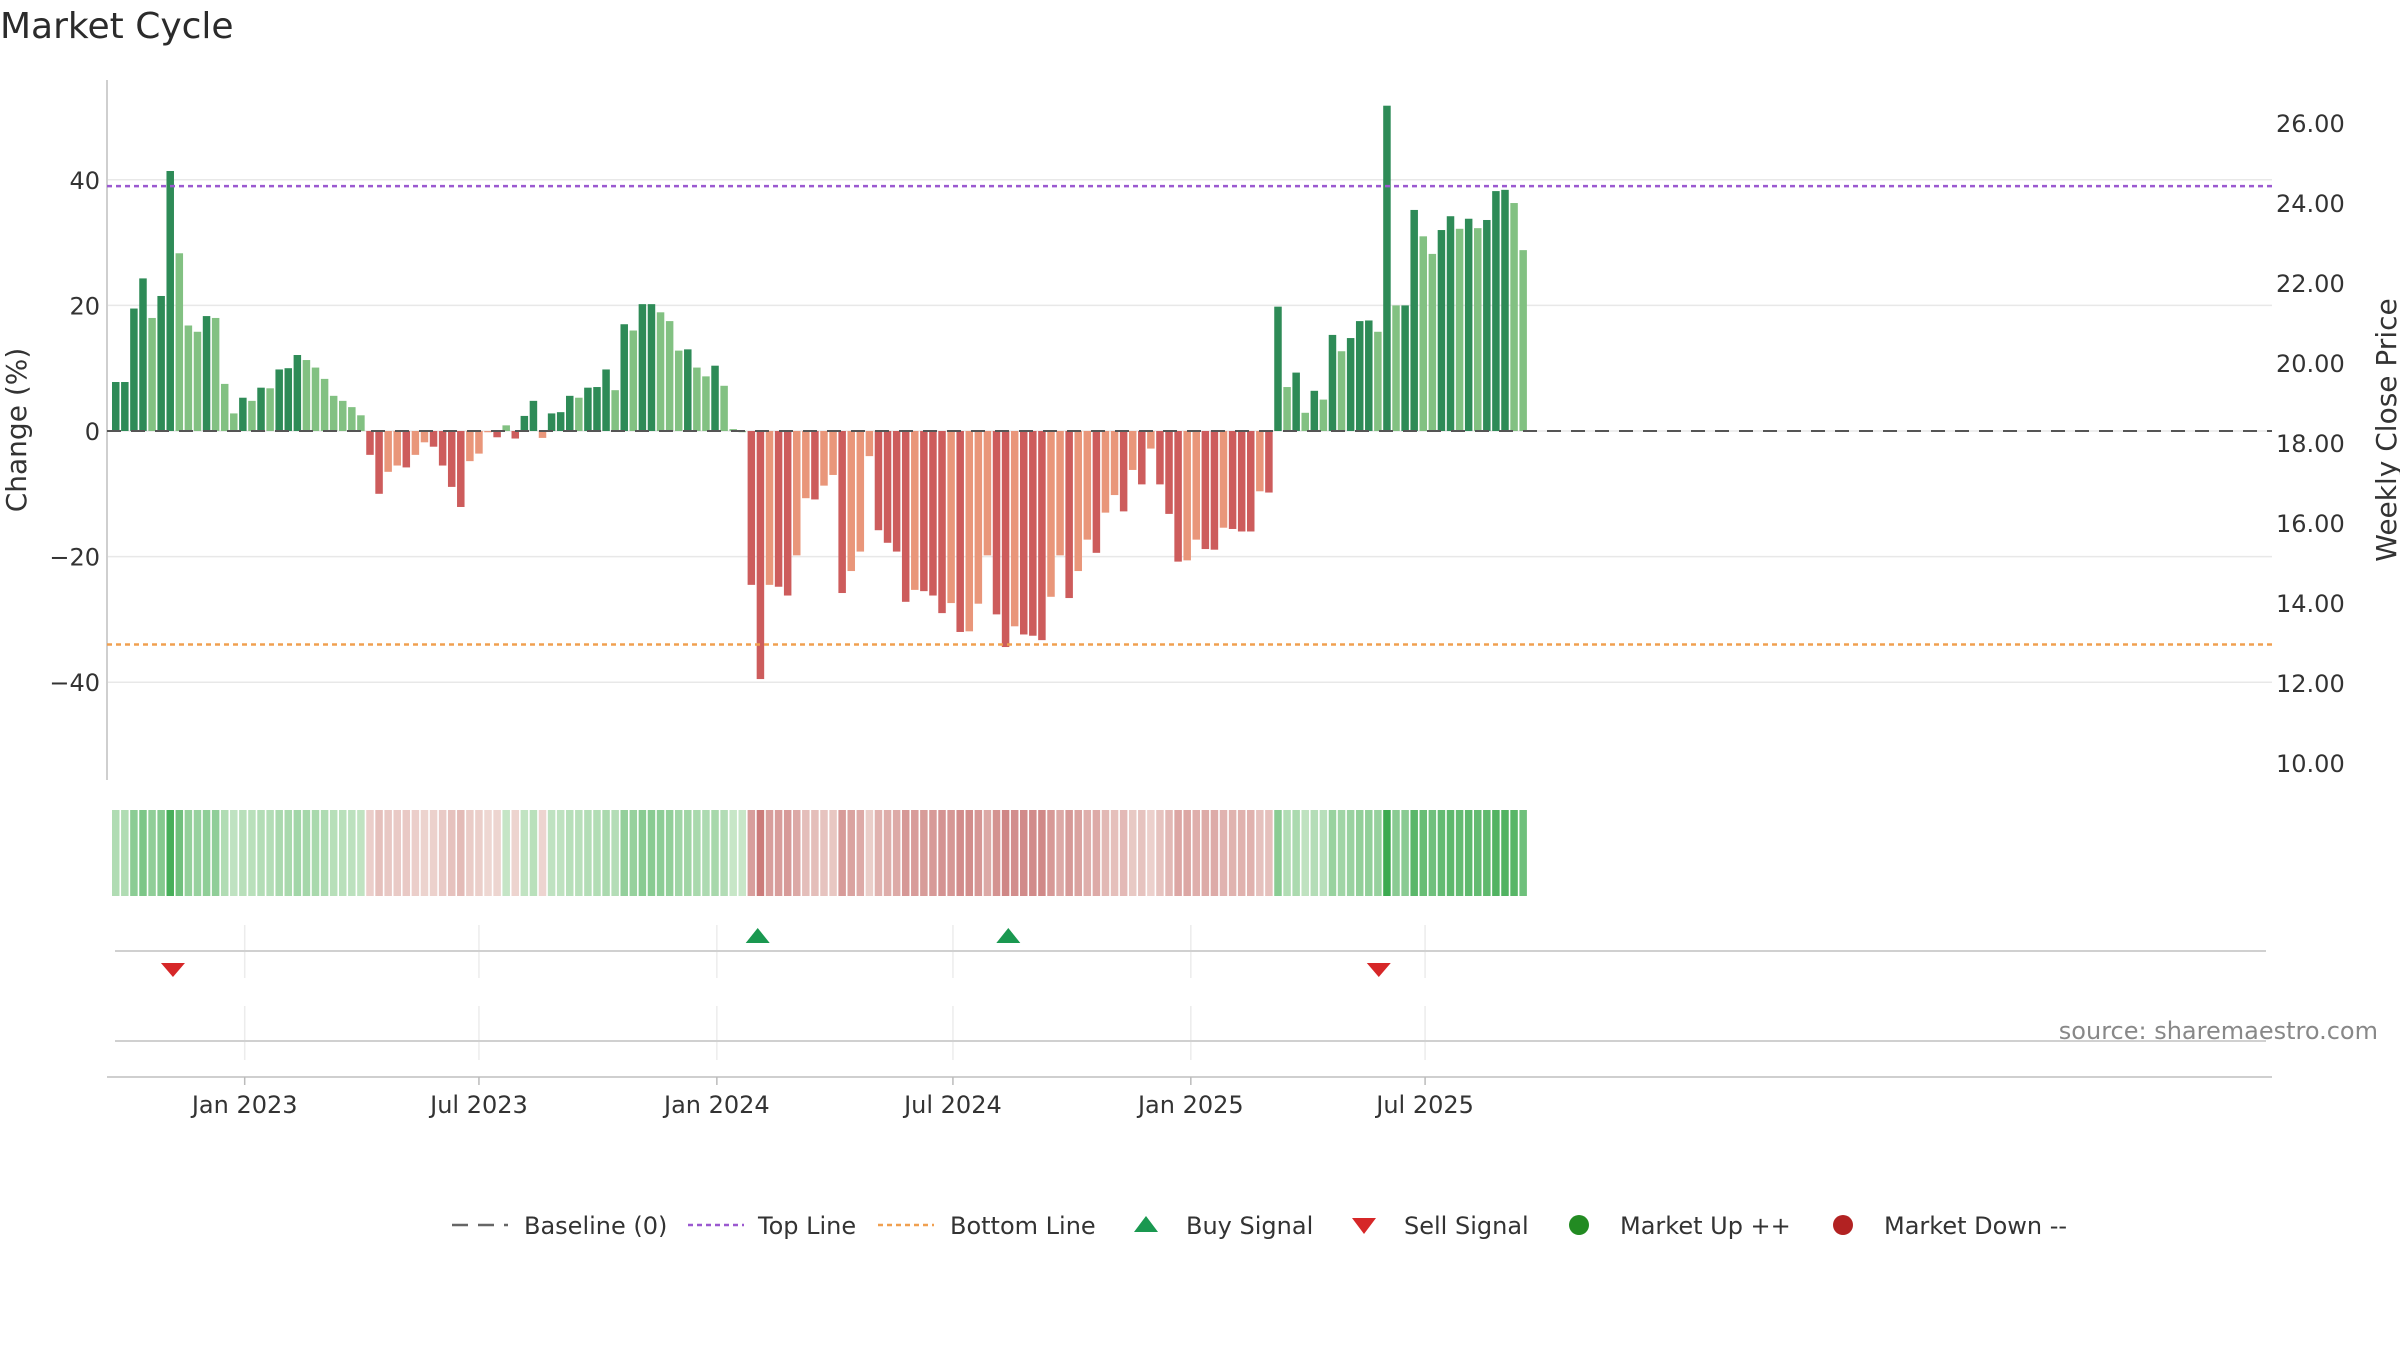 This screenshot has height=1350, width=2400. What do you see at coordinates (716, 1105) in the screenshot?
I see `x-tick-label: Jan 2024` at bounding box center [716, 1105].